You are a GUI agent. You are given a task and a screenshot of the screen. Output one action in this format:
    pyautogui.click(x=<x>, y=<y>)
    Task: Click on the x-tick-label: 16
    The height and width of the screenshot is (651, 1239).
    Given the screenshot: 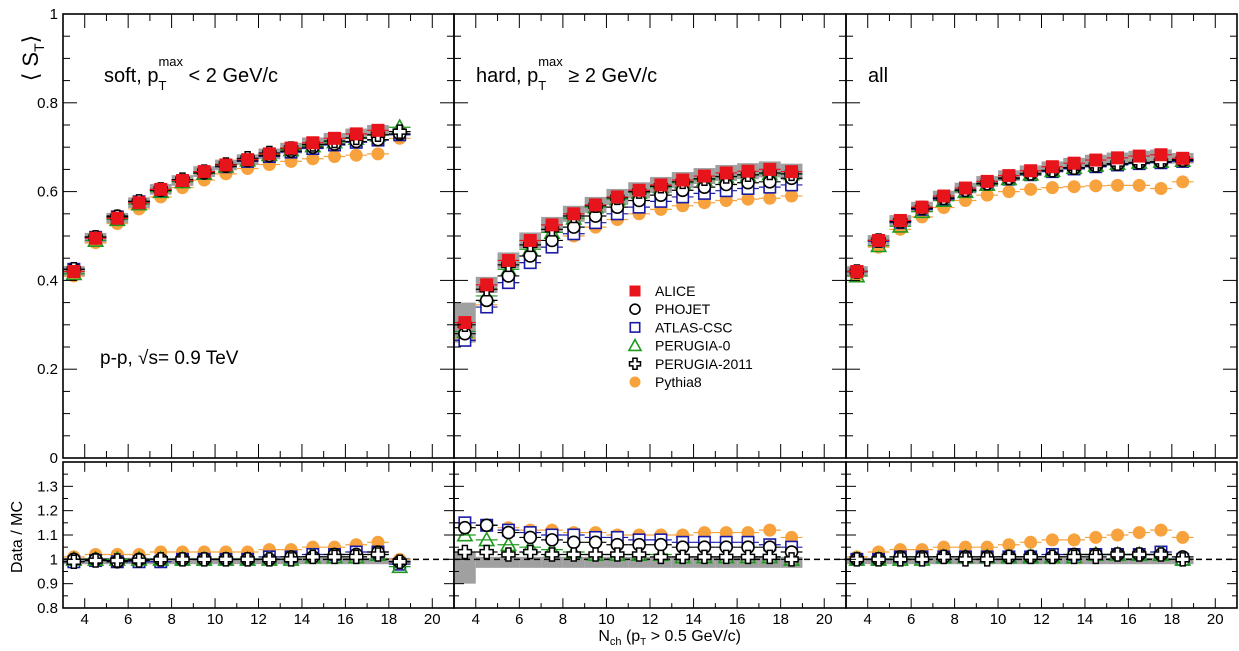 What is the action you would take?
    pyautogui.click(x=1128, y=619)
    